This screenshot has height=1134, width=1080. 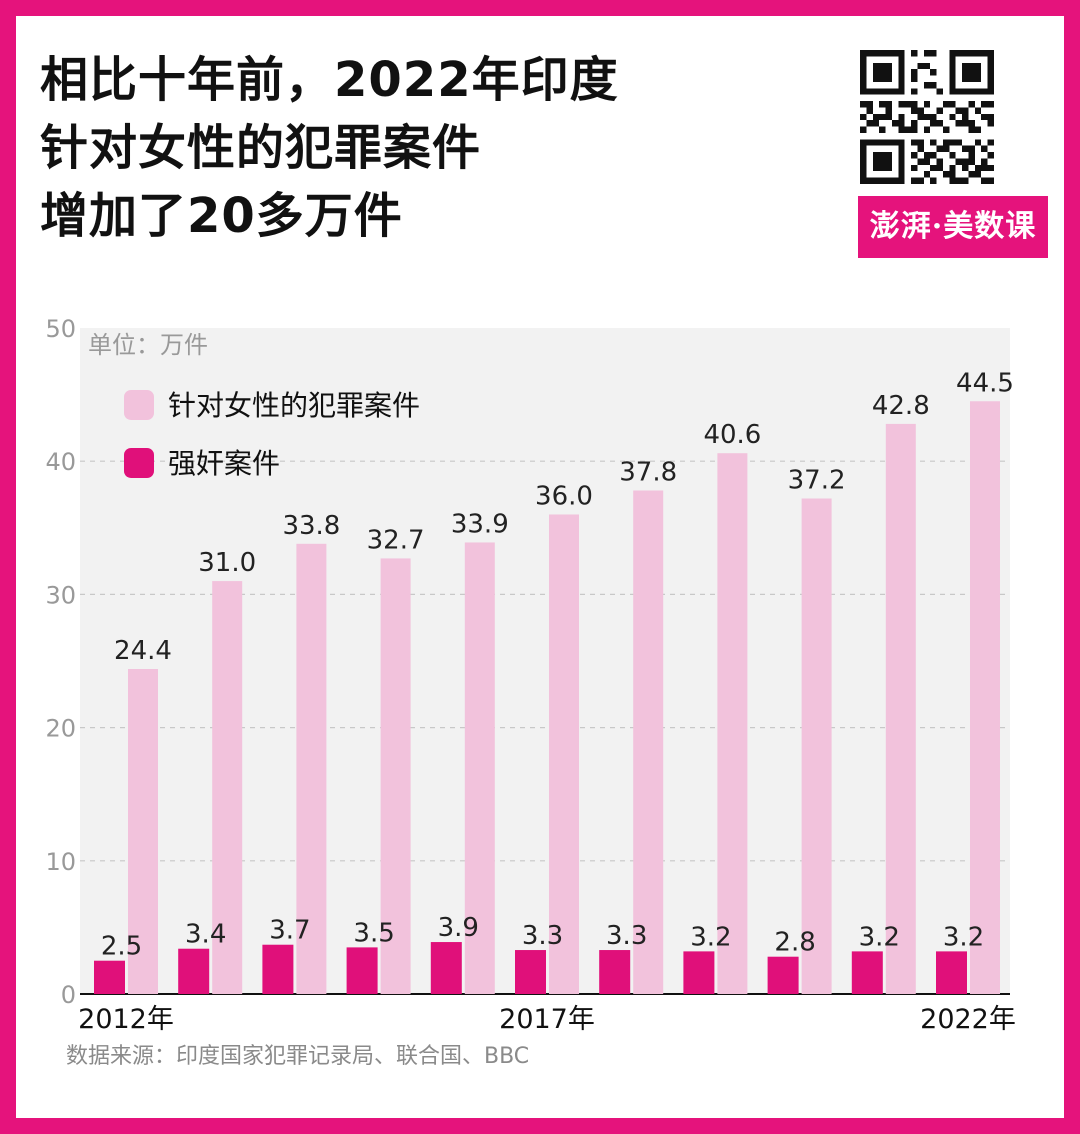 I want to click on bar-rape-2022, so click(x=951, y=972).